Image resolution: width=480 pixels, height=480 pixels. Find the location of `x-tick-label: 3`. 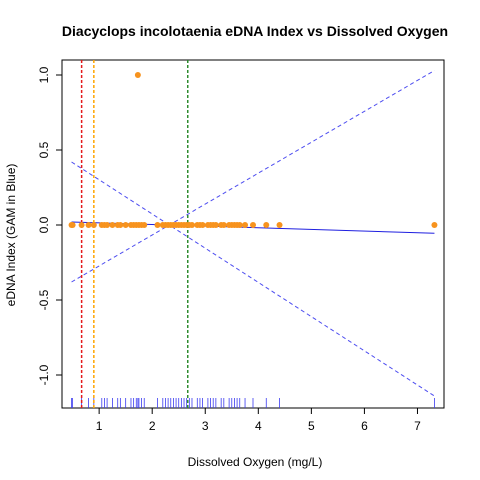

x-tick-label: 3 is located at coordinates (205, 426).